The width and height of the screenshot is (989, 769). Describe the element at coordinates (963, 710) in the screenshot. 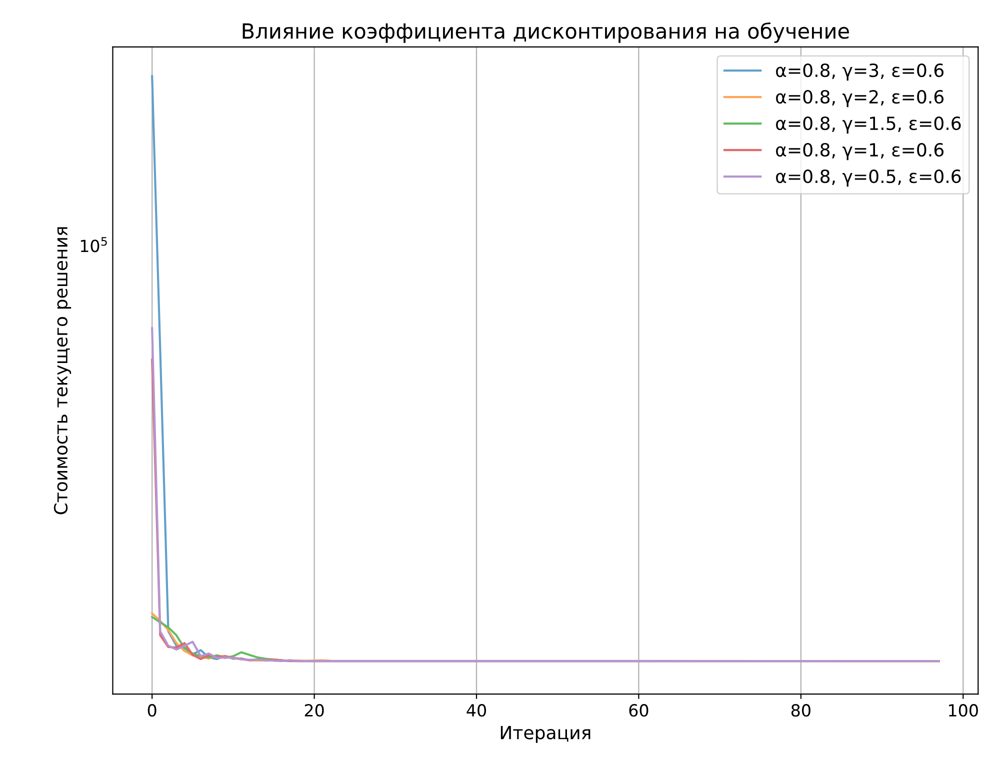

I see `x-tick-label: 100` at that location.